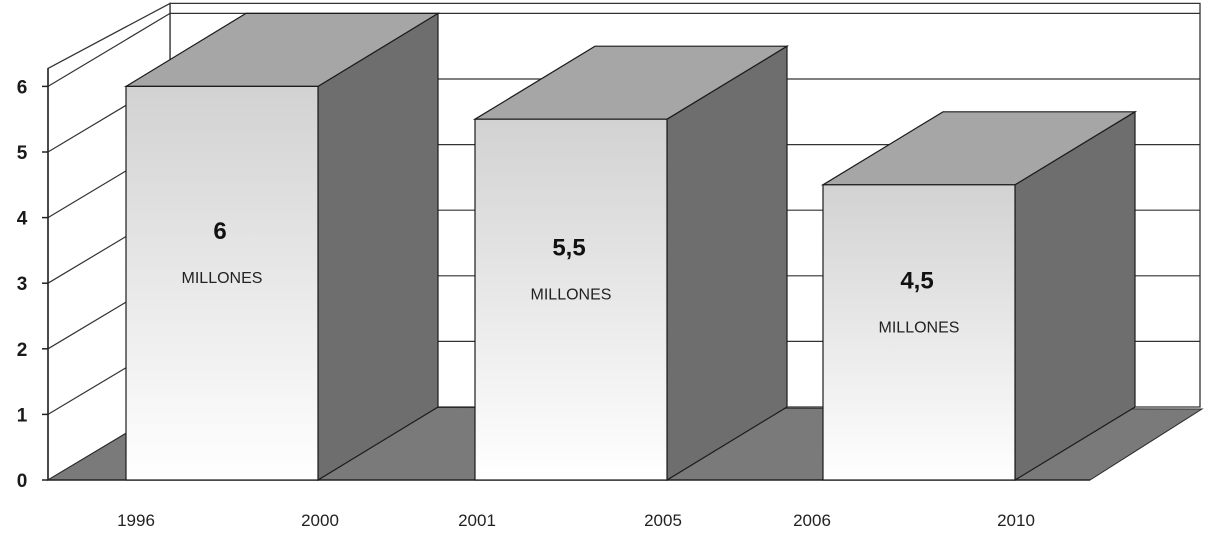 The image size is (1213, 535). Describe the element at coordinates (219, 231) in the screenshot. I see `data-label-value-0: 6` at that location.